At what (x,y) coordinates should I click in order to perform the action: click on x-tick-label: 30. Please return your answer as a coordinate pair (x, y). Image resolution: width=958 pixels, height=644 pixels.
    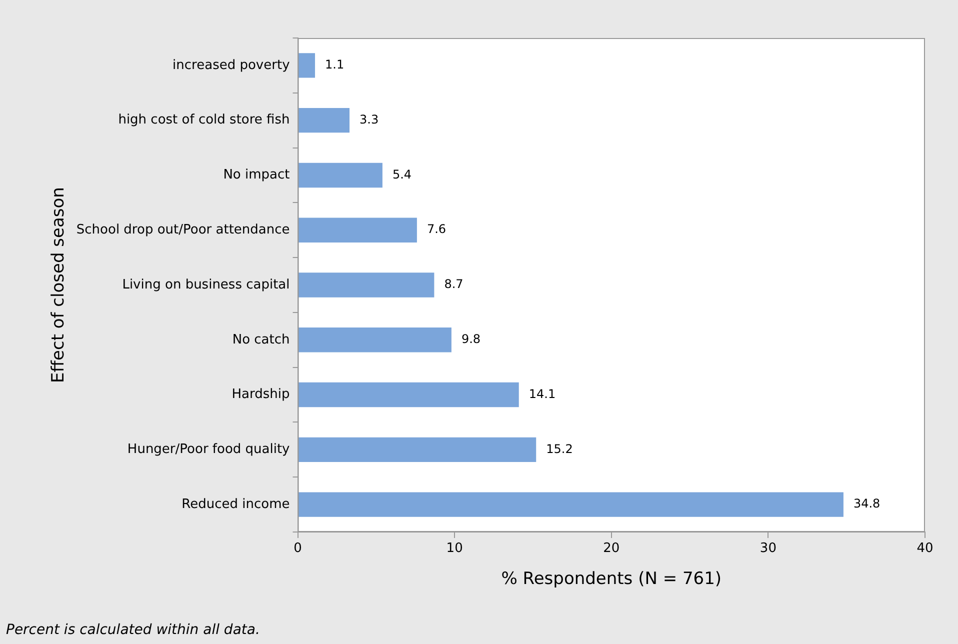
    Looking at the image, I should click on (768, 548).